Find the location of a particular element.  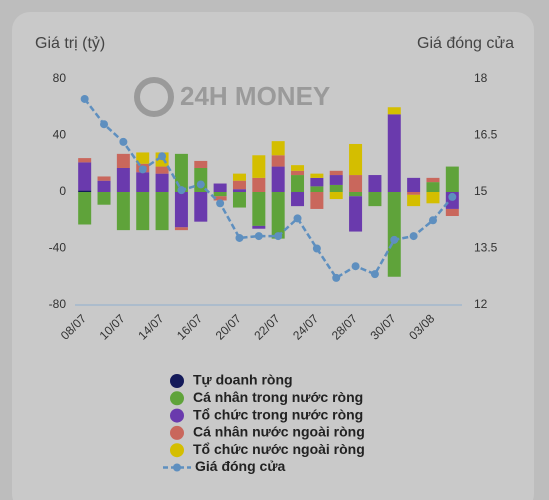

legend-label: Tổ chức trong nước ròng is located at coordinates (278, 414).